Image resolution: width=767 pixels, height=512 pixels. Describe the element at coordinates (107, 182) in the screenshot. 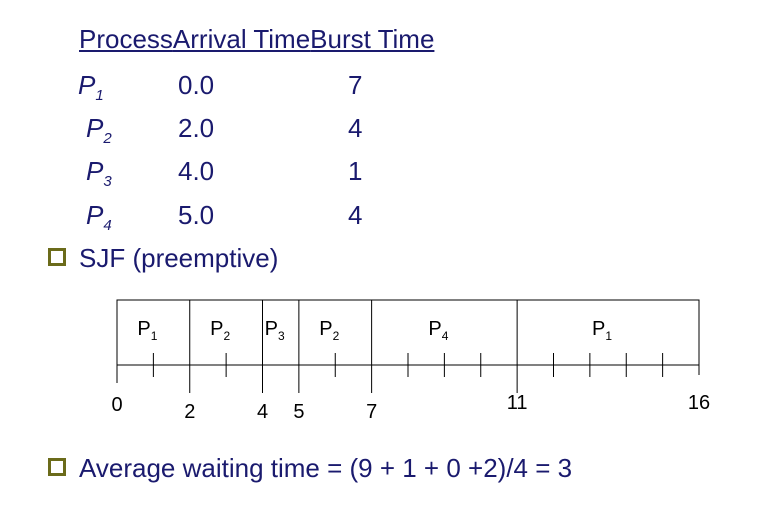

I see `process-index: 3` at that location.